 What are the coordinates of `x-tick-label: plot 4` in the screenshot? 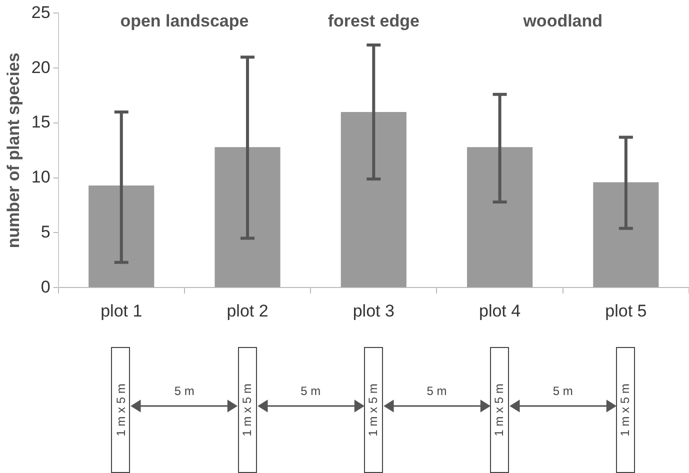 It's located at (499, 310).